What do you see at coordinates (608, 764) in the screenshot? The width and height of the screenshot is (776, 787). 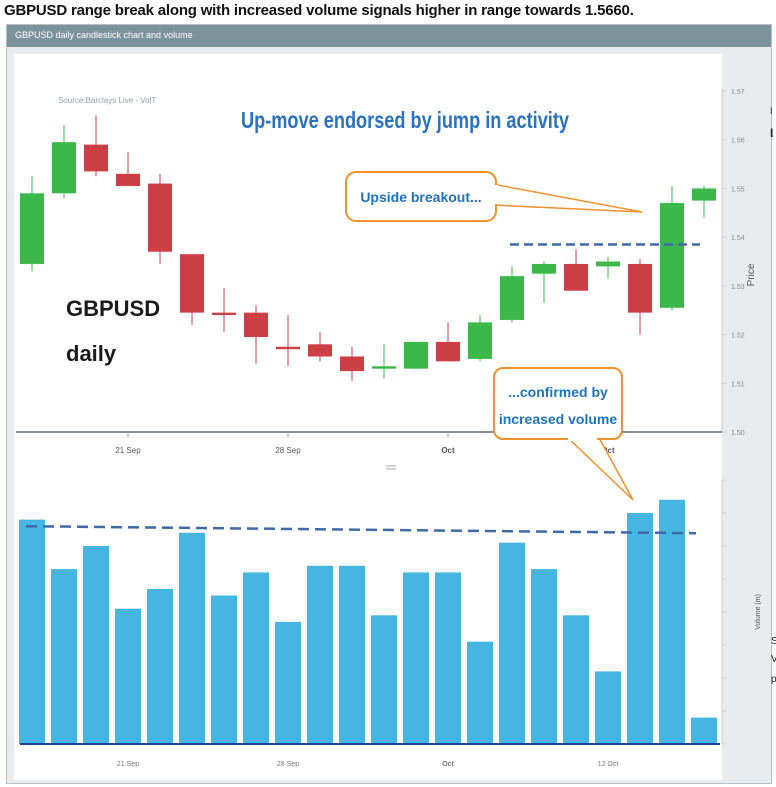 I see `volume-x-tick-label: 12 Oct` at bounding box center [608, 764].